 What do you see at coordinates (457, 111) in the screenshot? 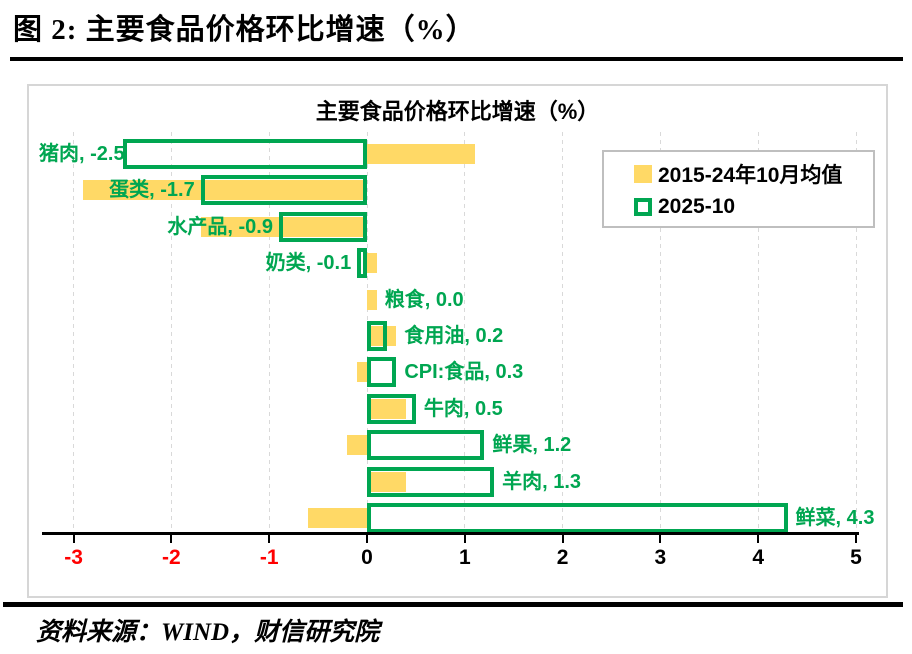
I see `chart-title: 主要食品价格环比增速（%）` at bounding box center [457, 111].